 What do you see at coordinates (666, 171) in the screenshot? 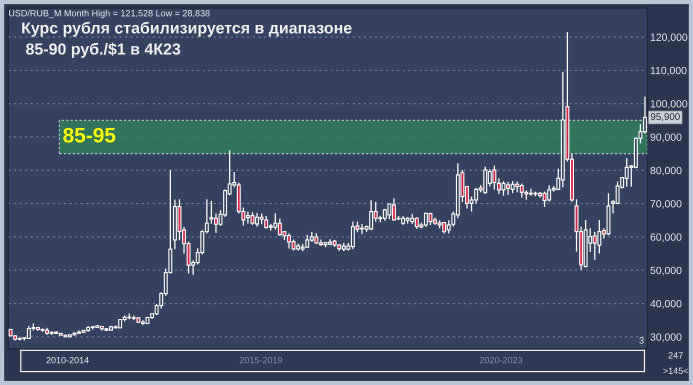
I see `y-tick-label: 80,000` at bounding box center [666, 171].